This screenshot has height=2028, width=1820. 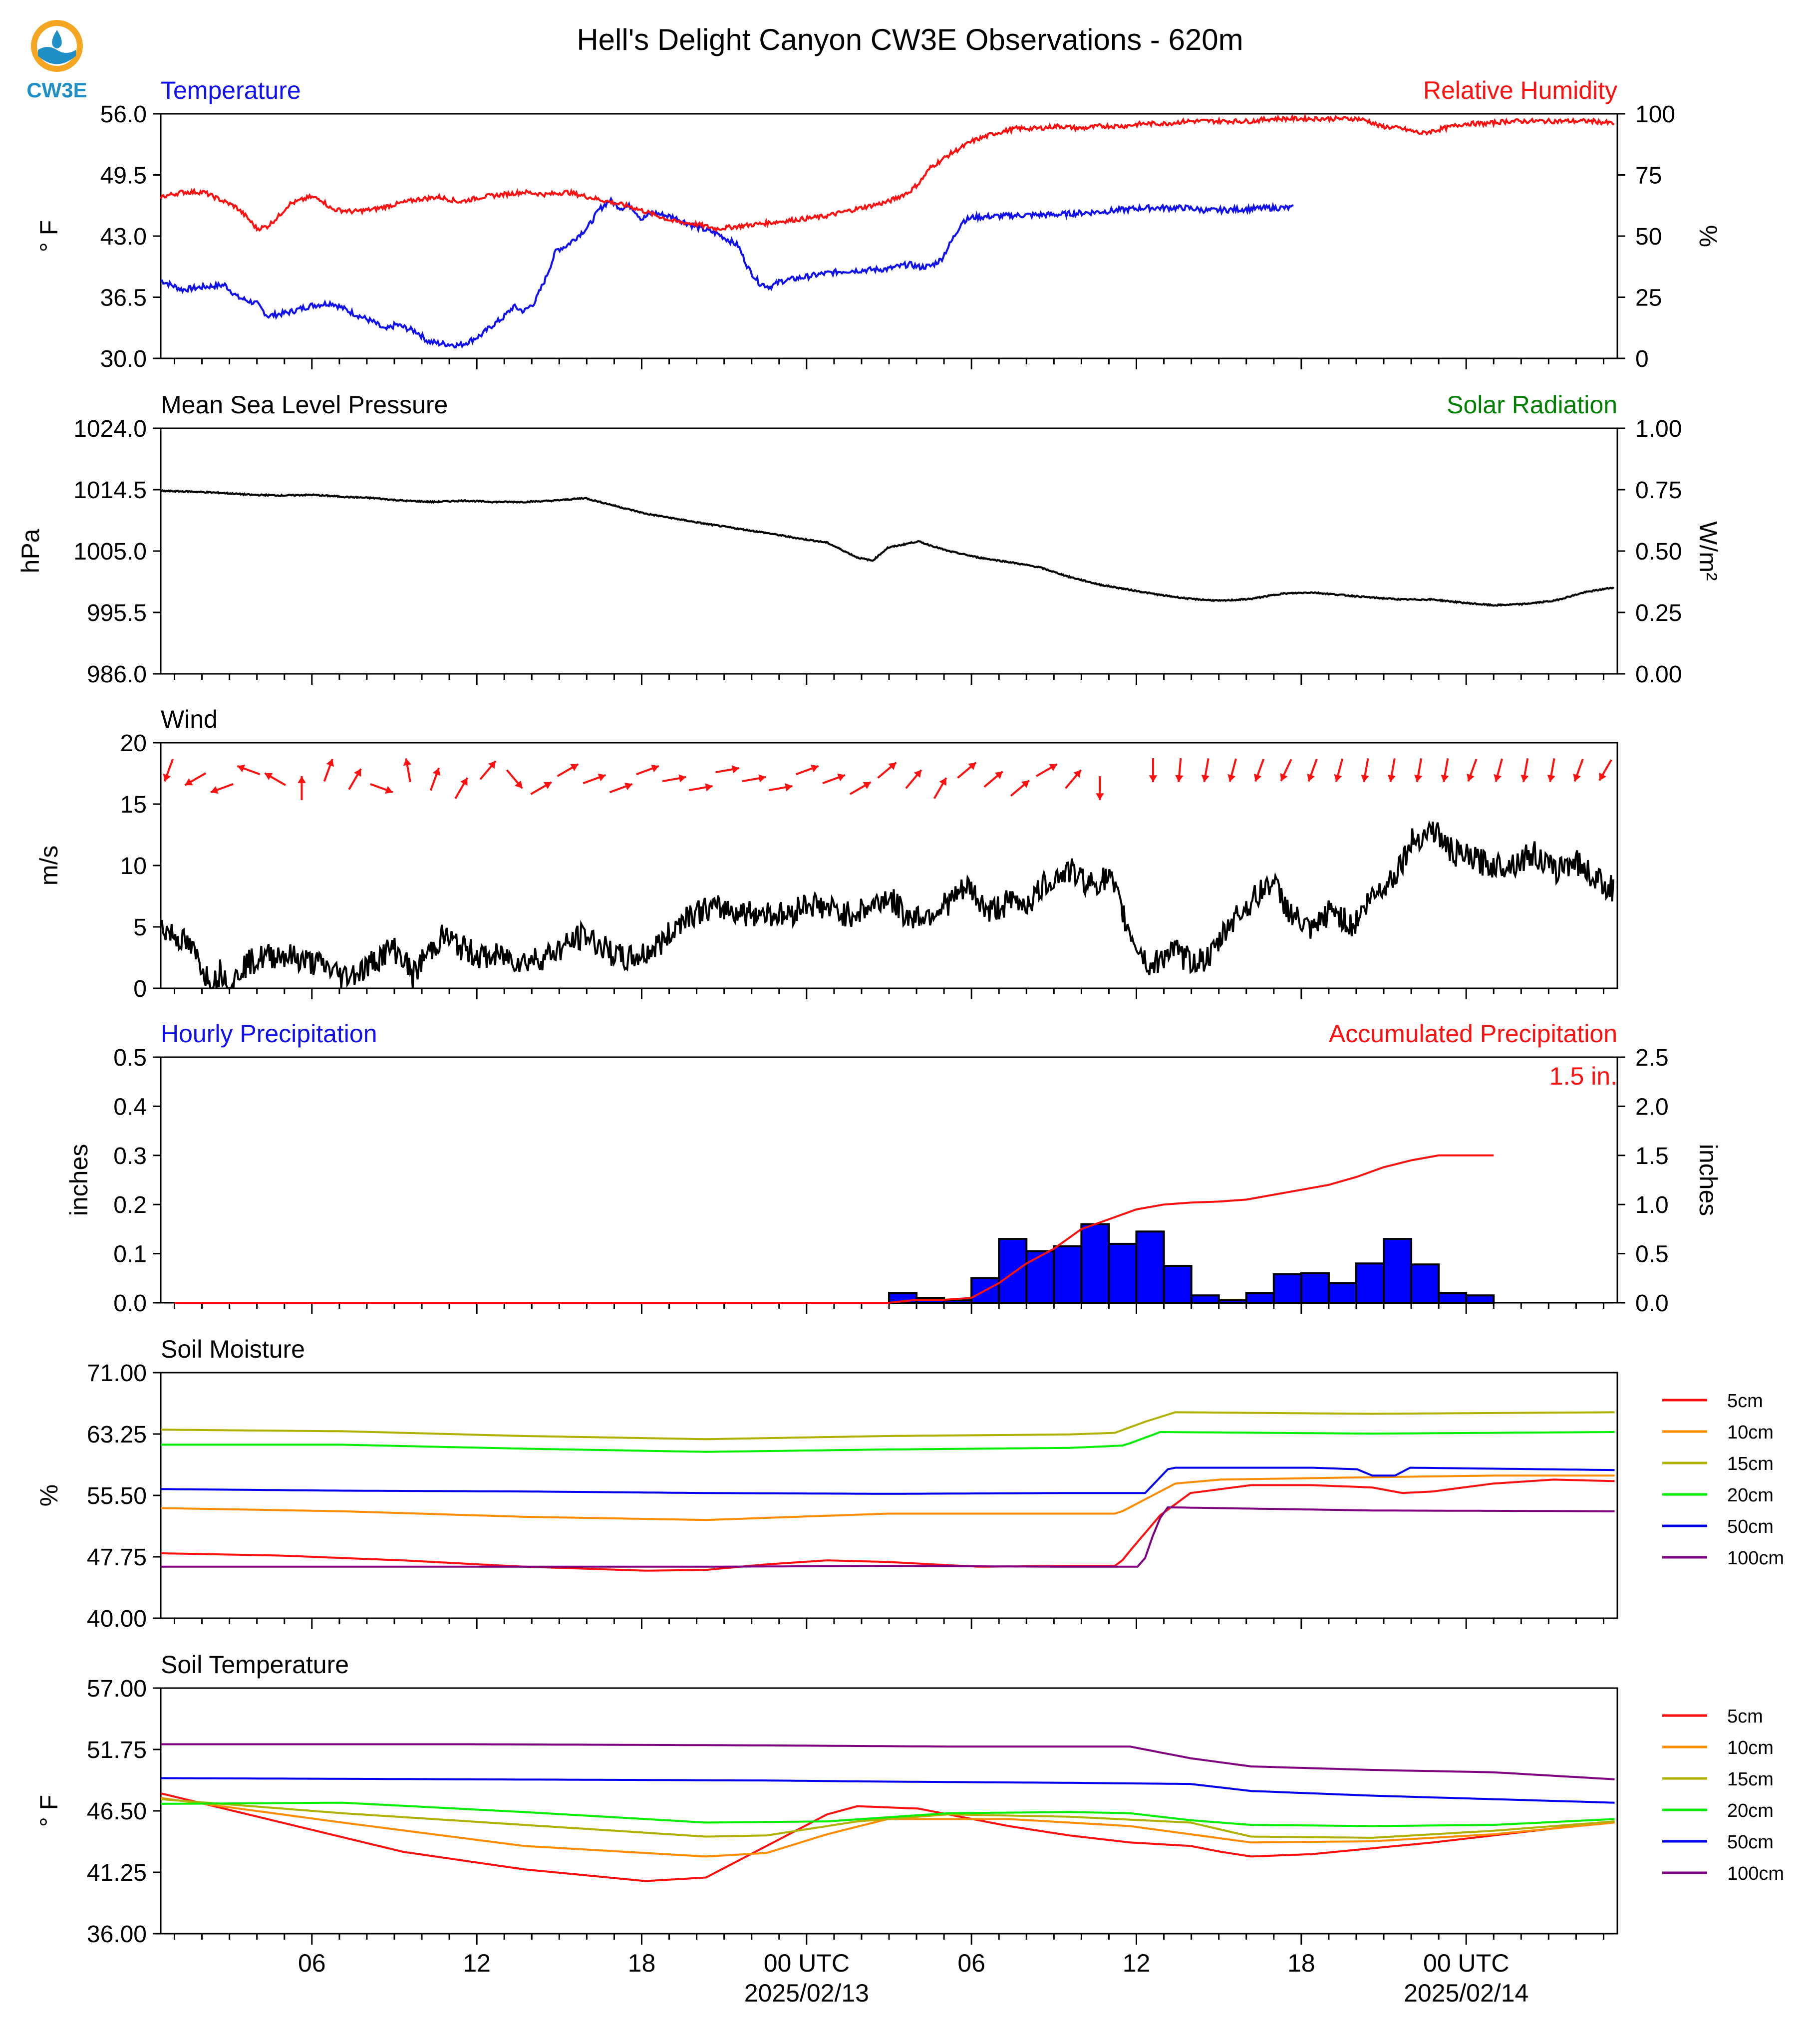 I want to click on series-line-5cm, so click(x=887, y=1525).